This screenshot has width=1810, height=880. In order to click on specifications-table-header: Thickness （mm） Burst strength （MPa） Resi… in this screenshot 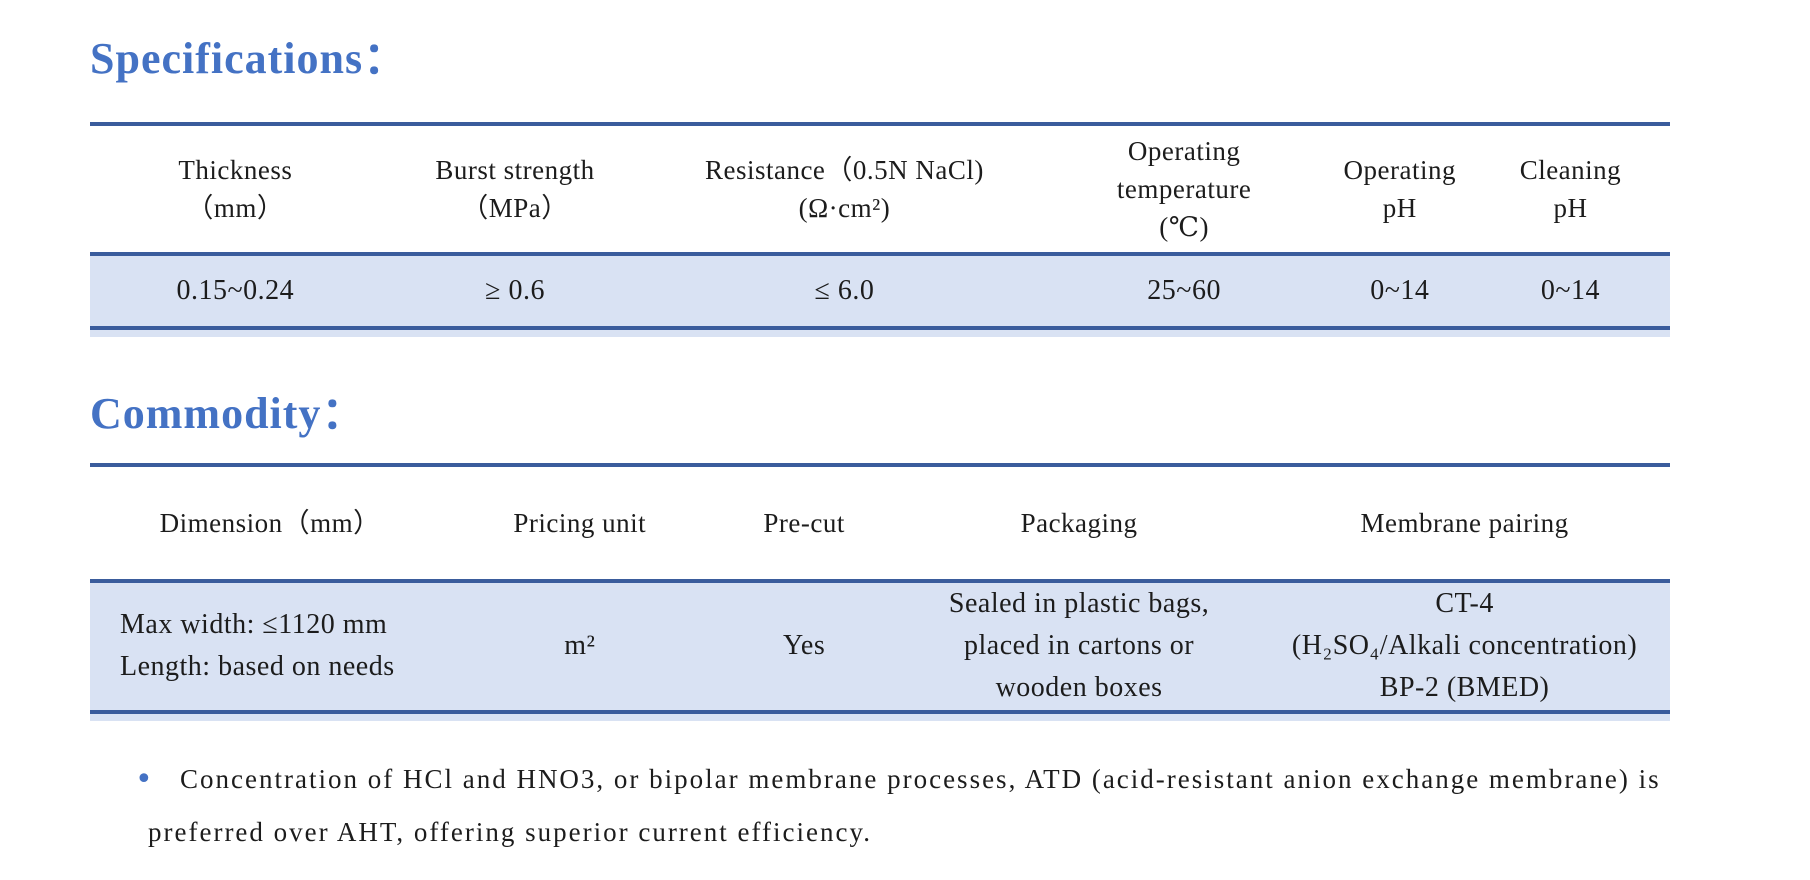, I will do `click(880, 189)`.